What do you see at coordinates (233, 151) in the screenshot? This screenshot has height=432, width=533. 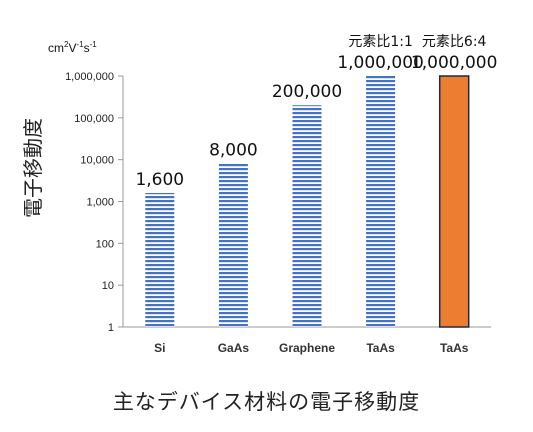 I see `data-label: 8,000` at bounding box center [233, 151].